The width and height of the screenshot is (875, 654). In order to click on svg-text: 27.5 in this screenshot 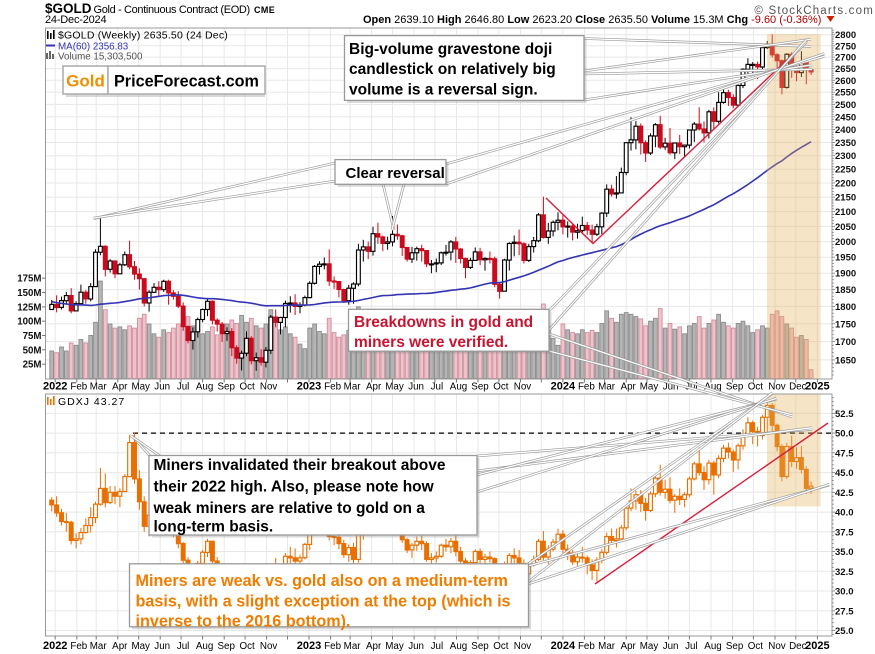, I will do `click(844, 611)`.